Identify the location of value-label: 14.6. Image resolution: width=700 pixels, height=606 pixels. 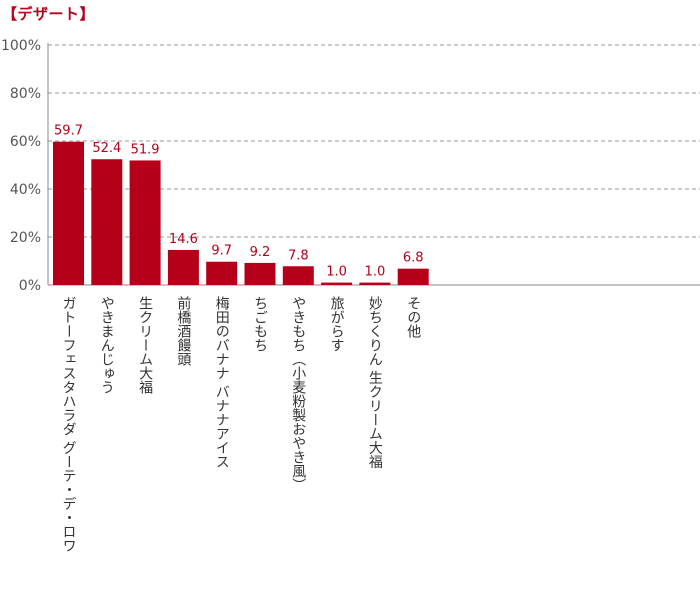
(183, 239).